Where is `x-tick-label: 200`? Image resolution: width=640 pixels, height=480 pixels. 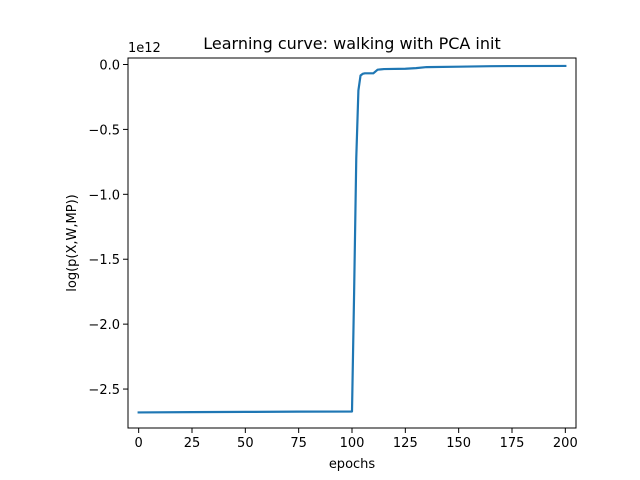 x-tick-label: 200 is located at coordinates (565, 443).